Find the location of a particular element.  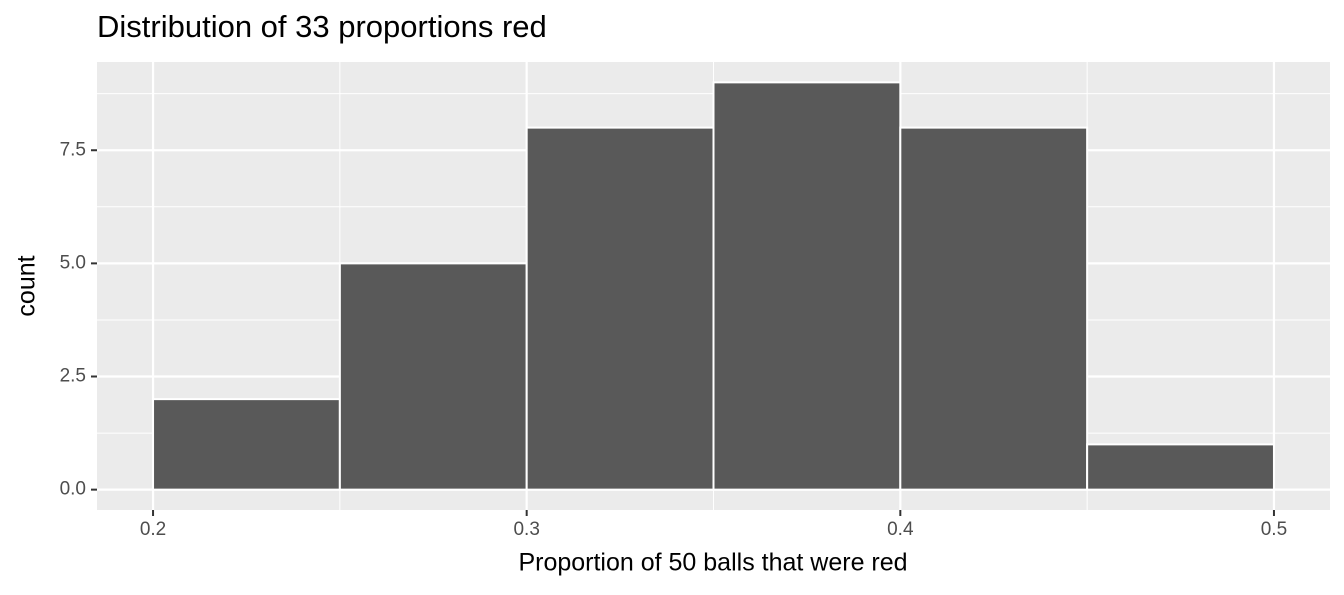

x-tick-label: 0.2 is located at coordinates (153, 529).